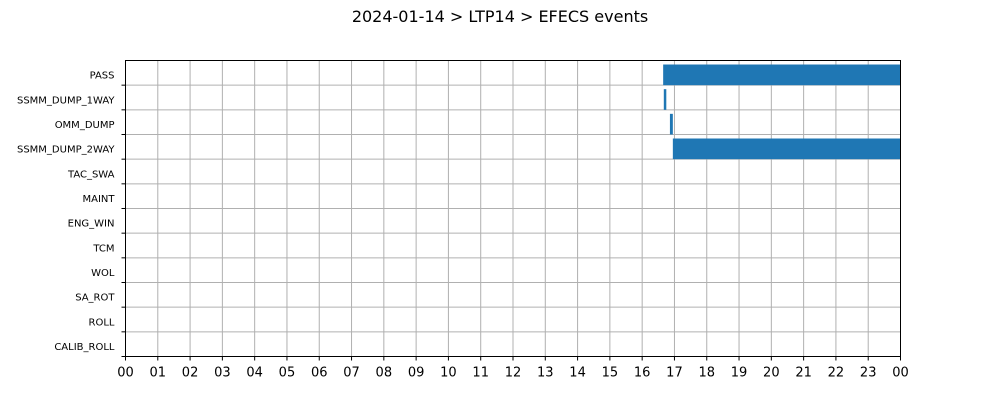 This screenshot has height=400, width=1000. I want to click on x-tick-label: 21, so click(803, 373).